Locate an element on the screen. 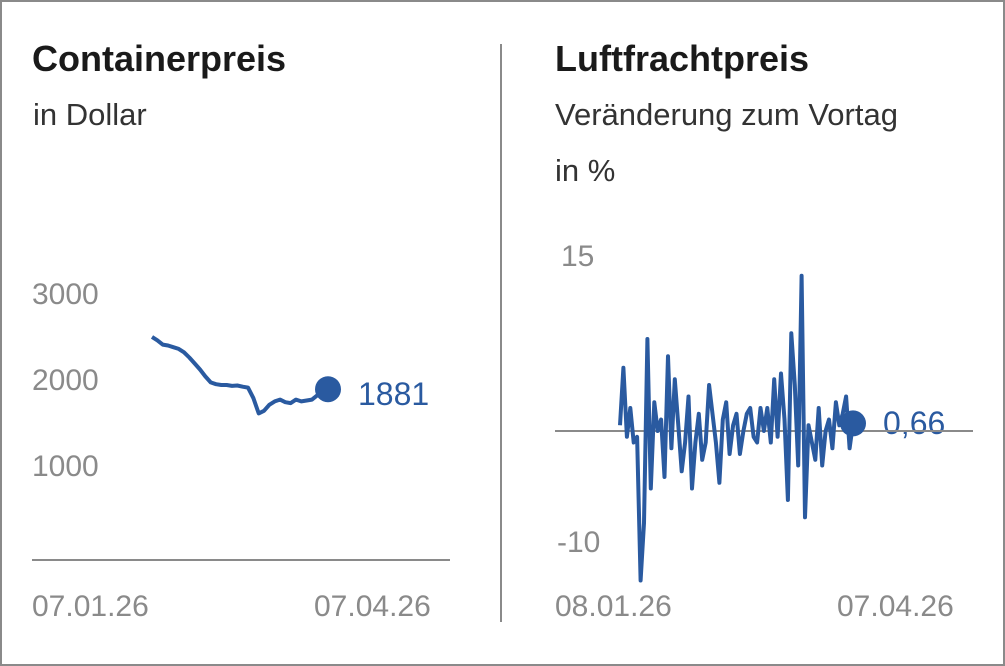  x-tick-label: 08.01.26 is located at coordinates (613, 606).